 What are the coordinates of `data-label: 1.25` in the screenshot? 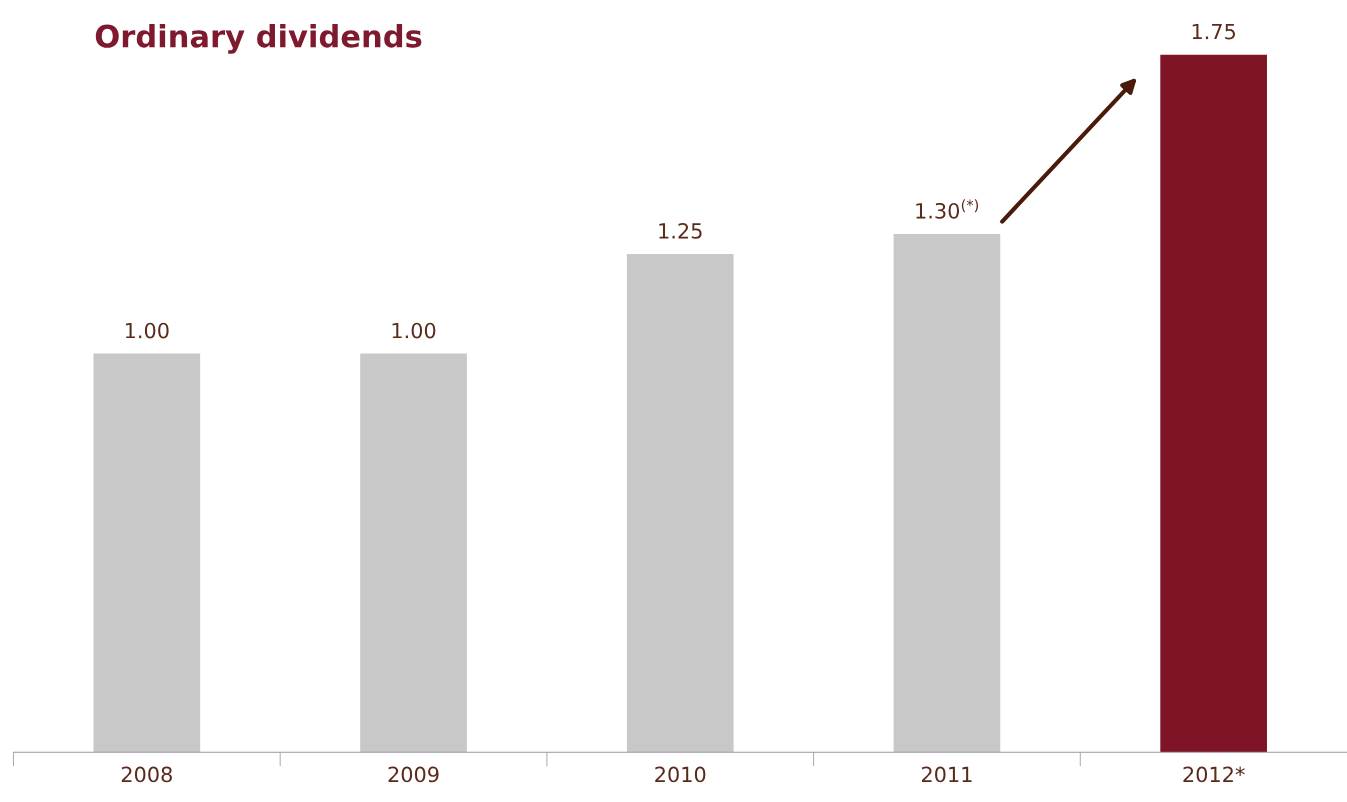 It's located at (680, 230).